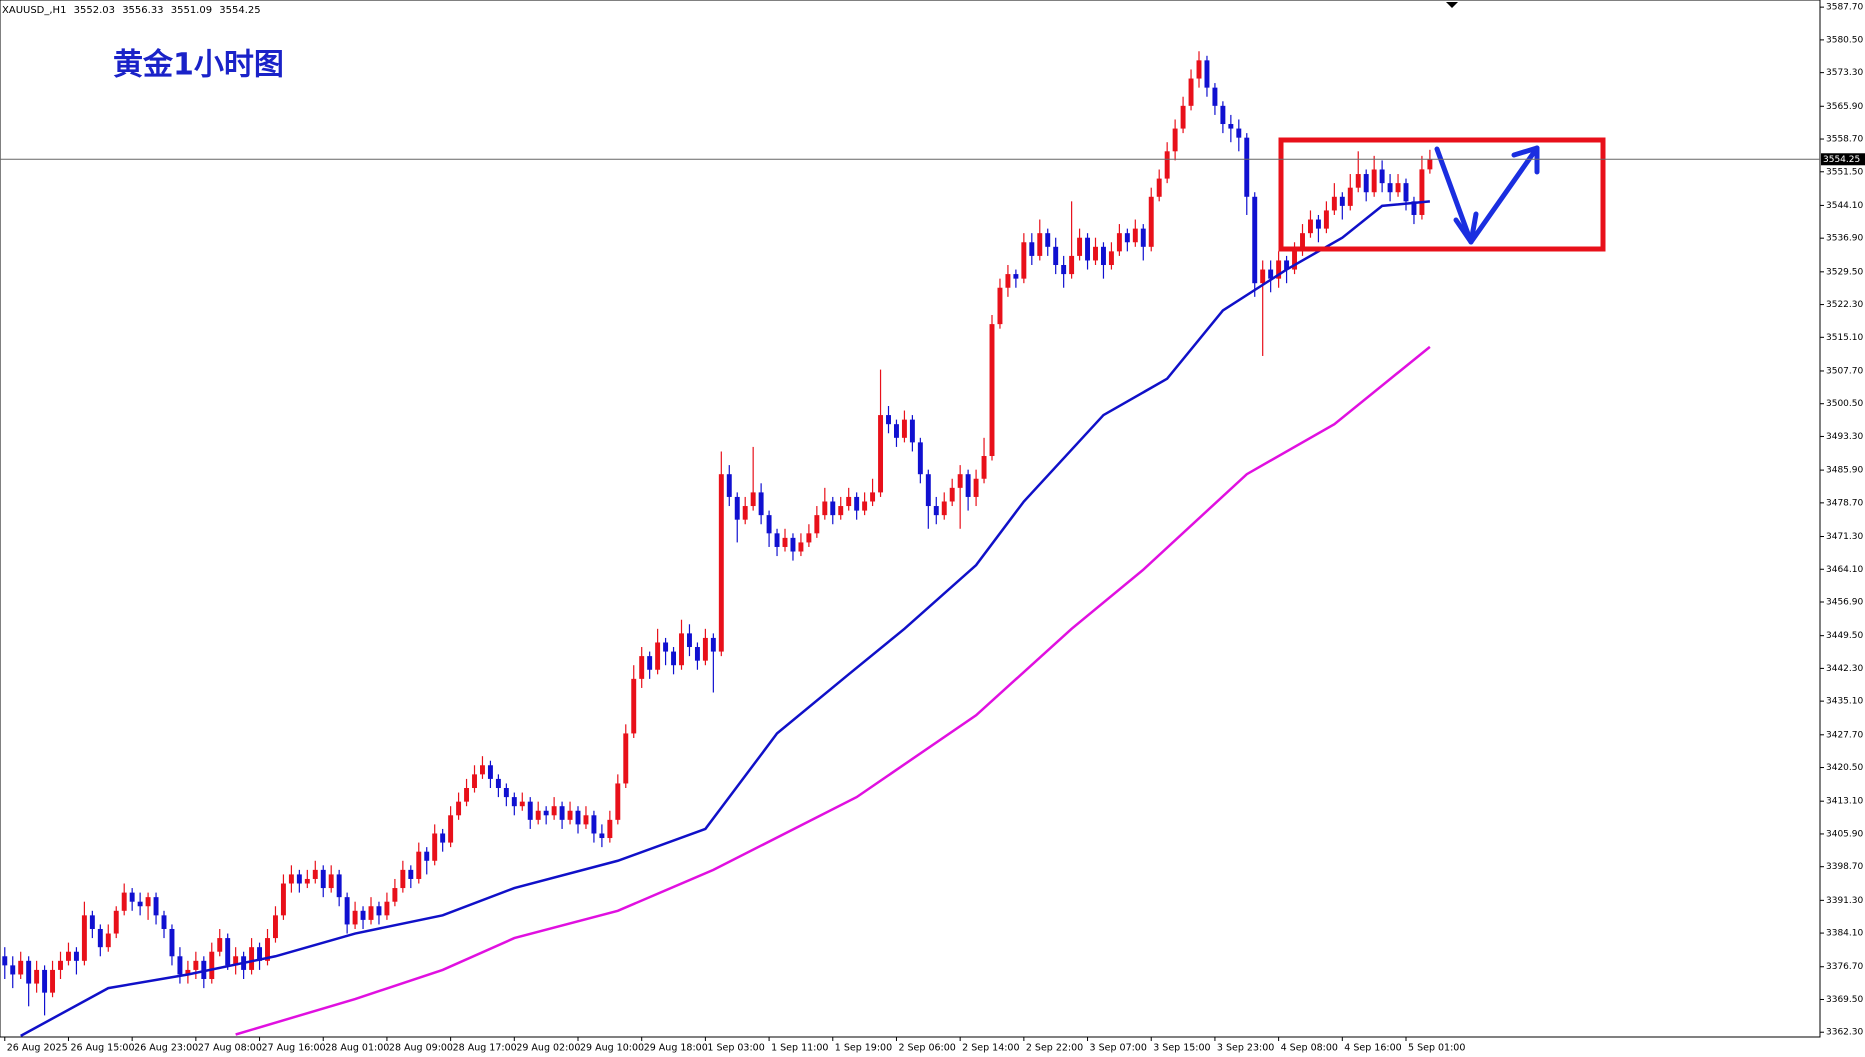 The image size is (1865, 1057). What do you see at coordinates (1181, 1048) in the screenshot?
I see `x-tick-label: 3 Sep 15:00` at bounding box center [1181, 1048].